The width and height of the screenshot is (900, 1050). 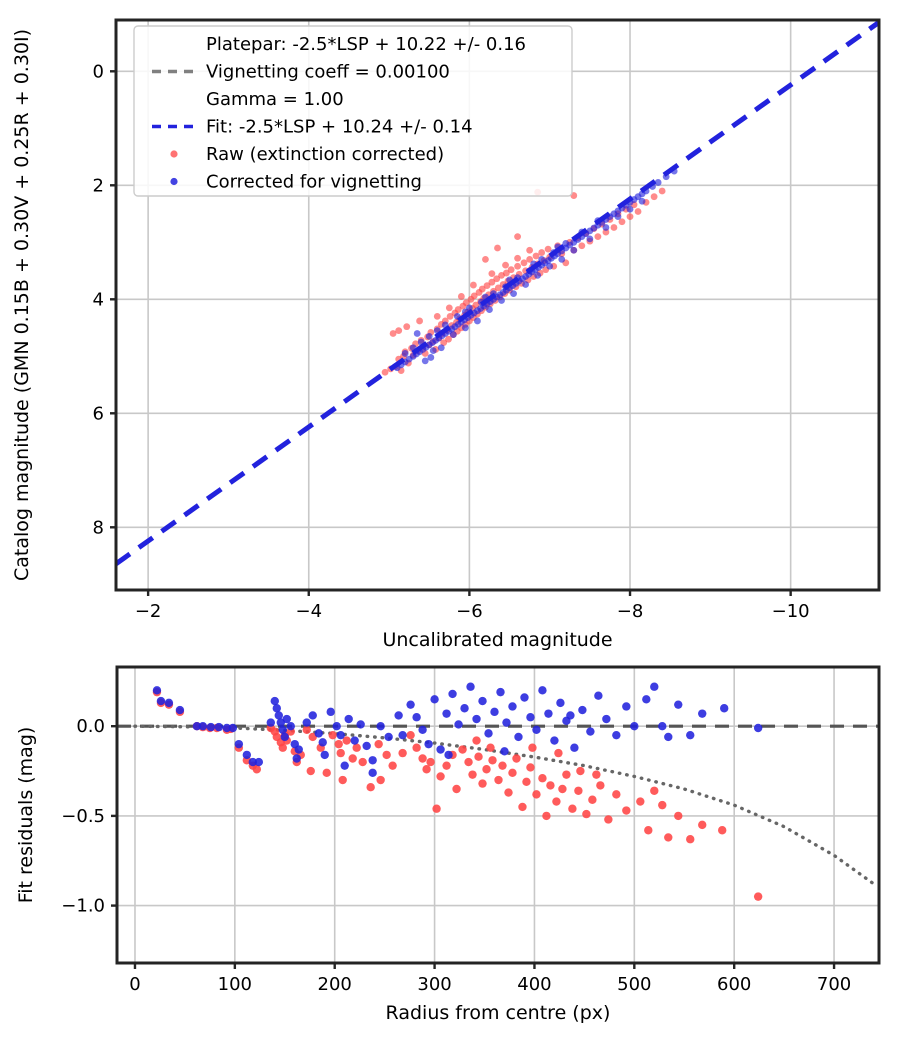 I want to click on x-axis-label: Uncalibrated magnitude, so click(x=497, y=640).